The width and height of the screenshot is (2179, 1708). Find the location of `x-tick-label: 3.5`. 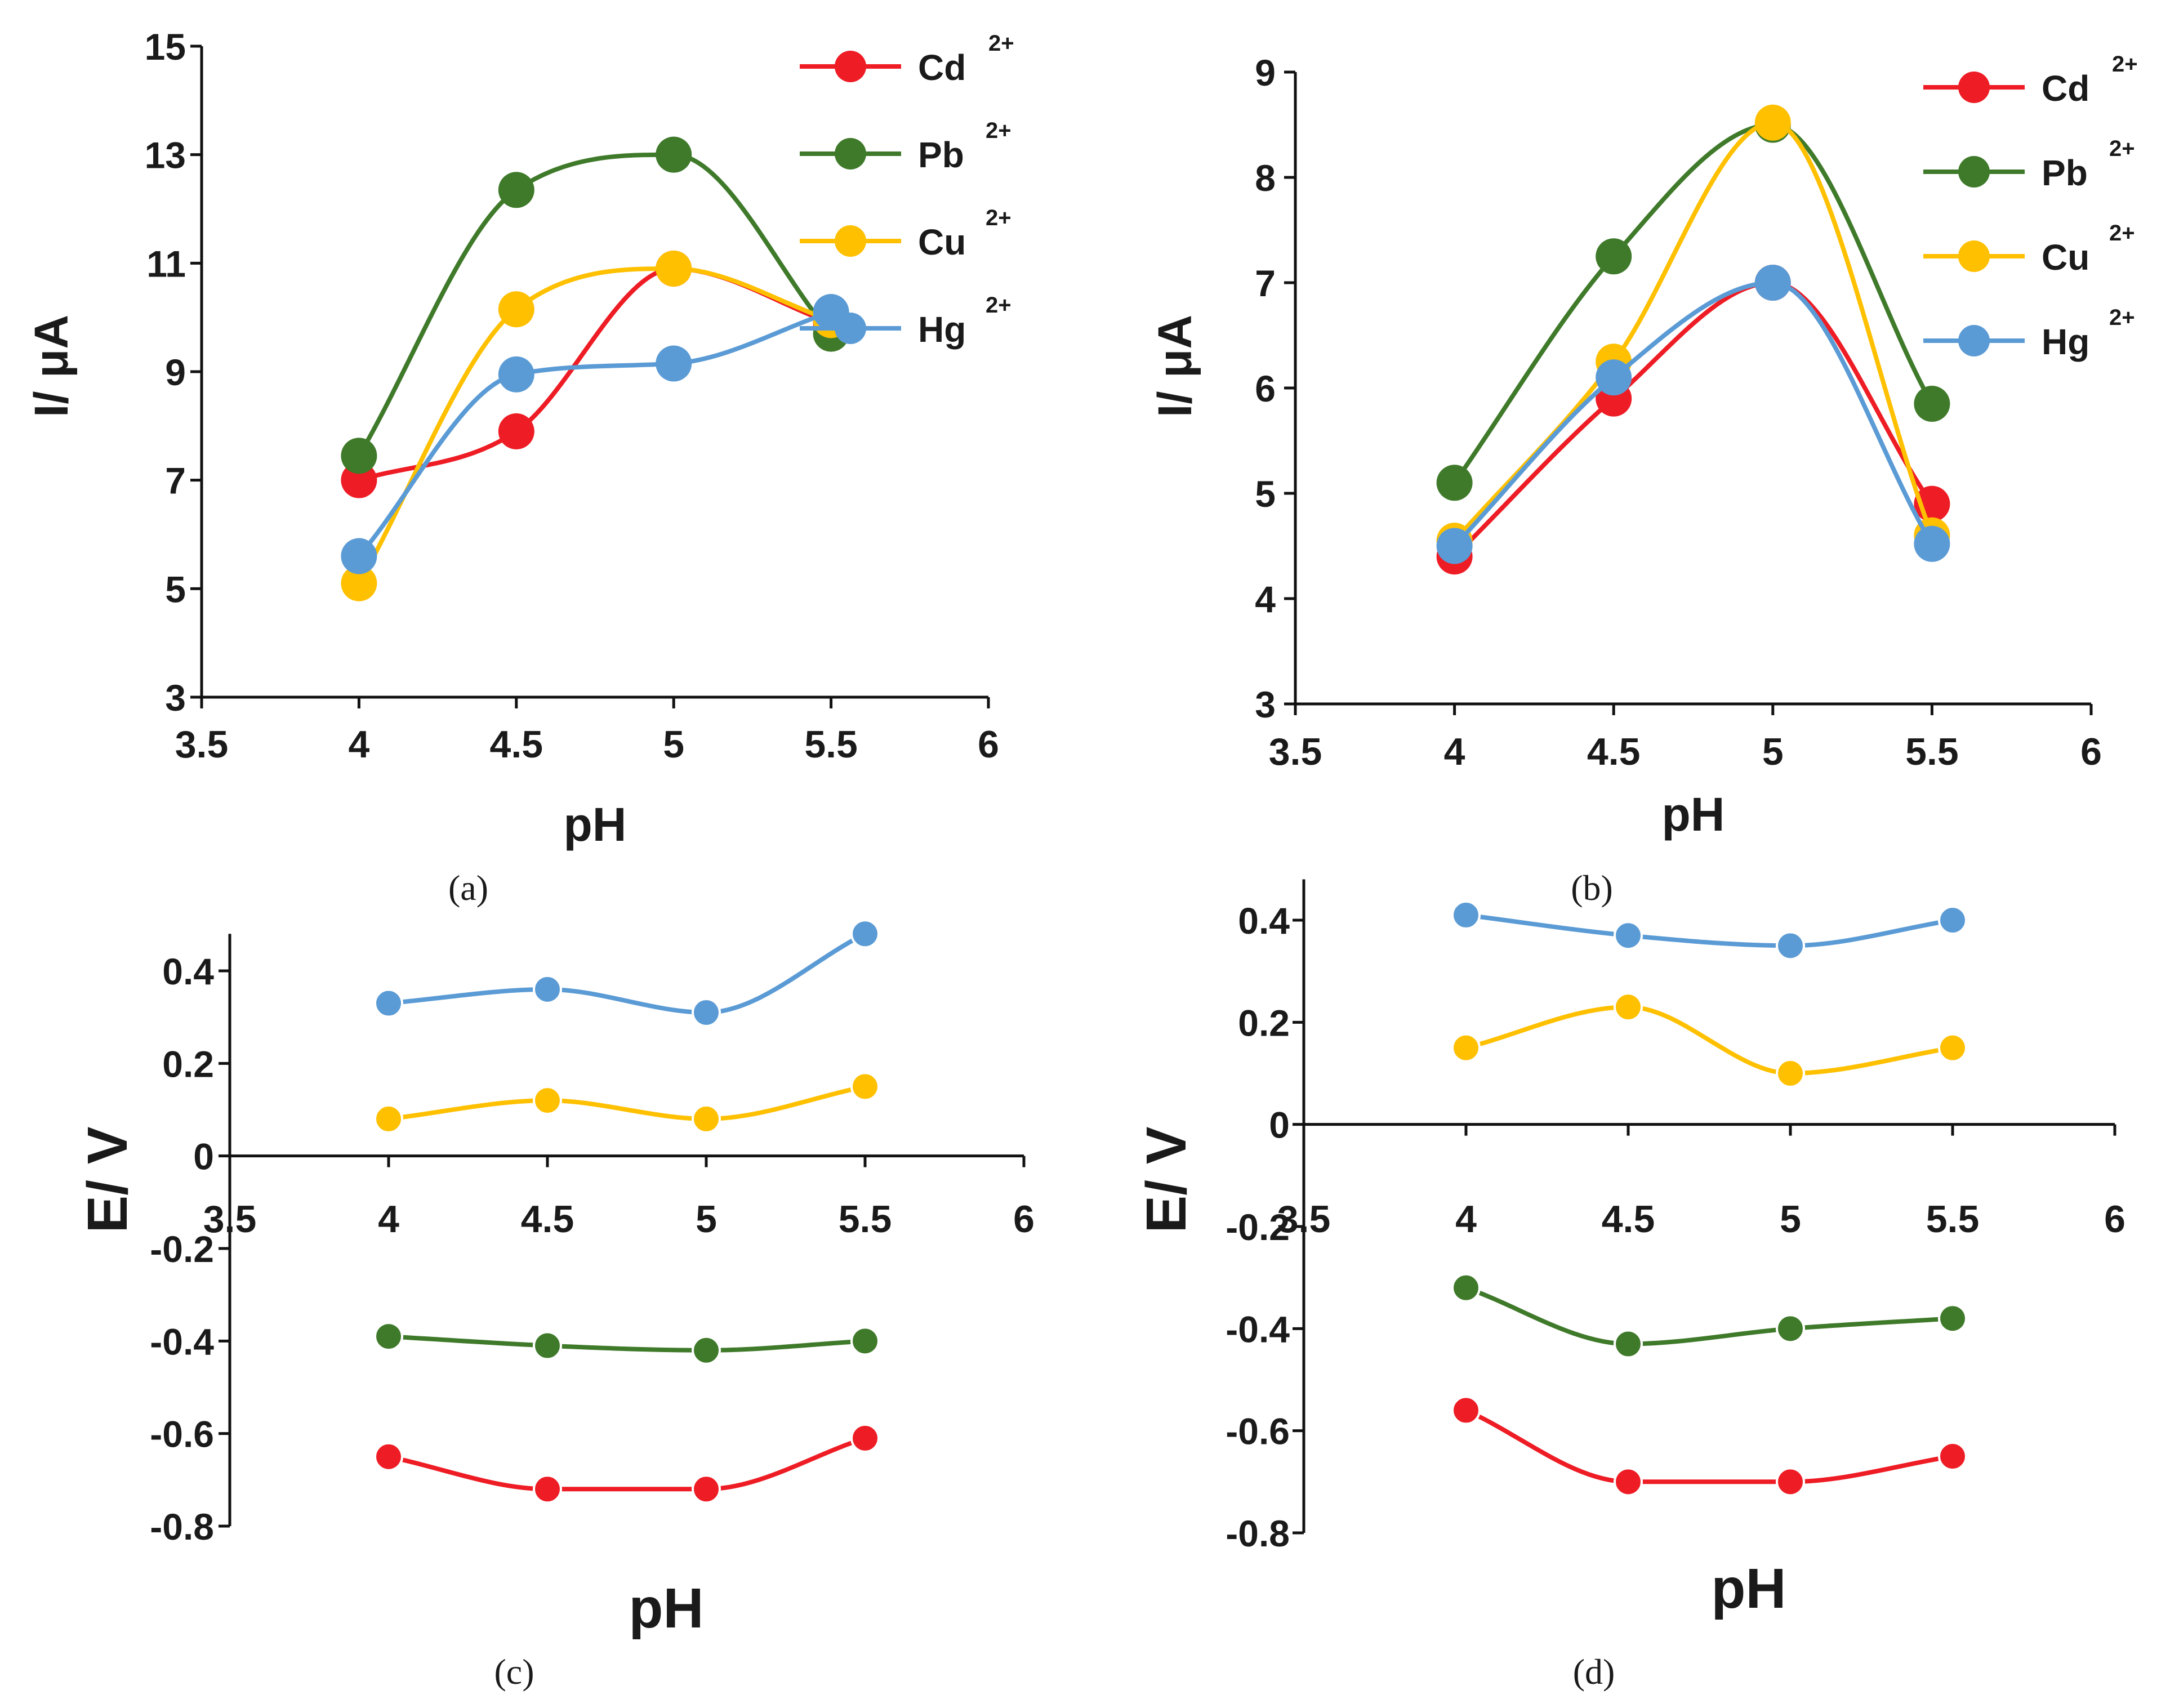

x-tick-label: 3.5 is located at coordinates (230, 1219).